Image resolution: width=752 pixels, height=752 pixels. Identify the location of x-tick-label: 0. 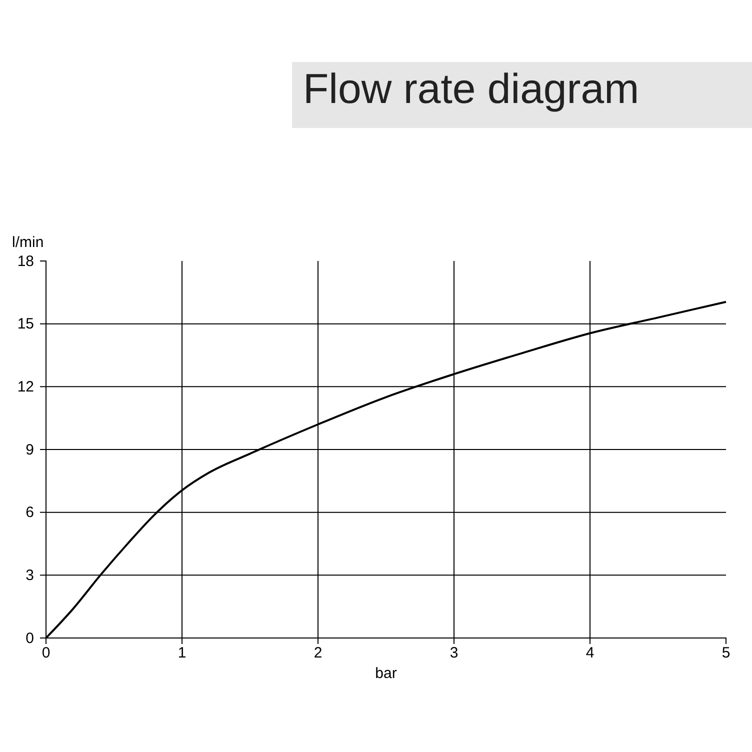
(46, 653).